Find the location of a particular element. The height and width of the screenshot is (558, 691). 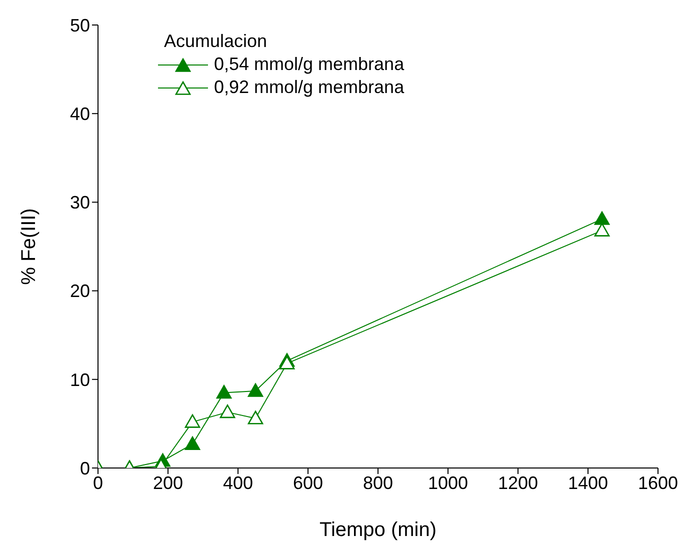

y-axis-title: % Fe(III) is located at coordinates (29, 246).